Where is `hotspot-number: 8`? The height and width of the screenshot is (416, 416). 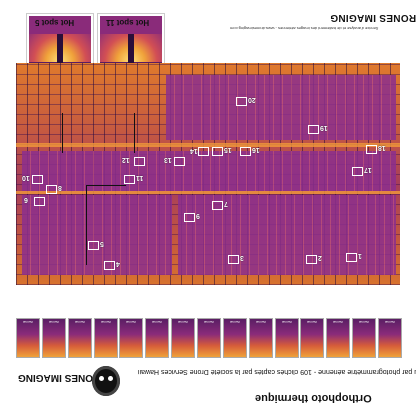 hotspot-number: 8 is located at coordinates (60, 187).